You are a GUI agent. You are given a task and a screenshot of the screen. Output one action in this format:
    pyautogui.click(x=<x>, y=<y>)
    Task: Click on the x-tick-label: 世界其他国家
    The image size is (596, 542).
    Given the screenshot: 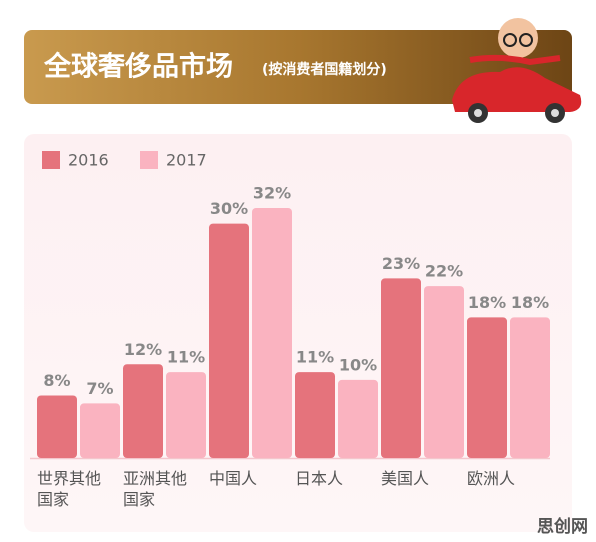 What is the action you would take?
    pyautogui.click(x=69, y=489)
    